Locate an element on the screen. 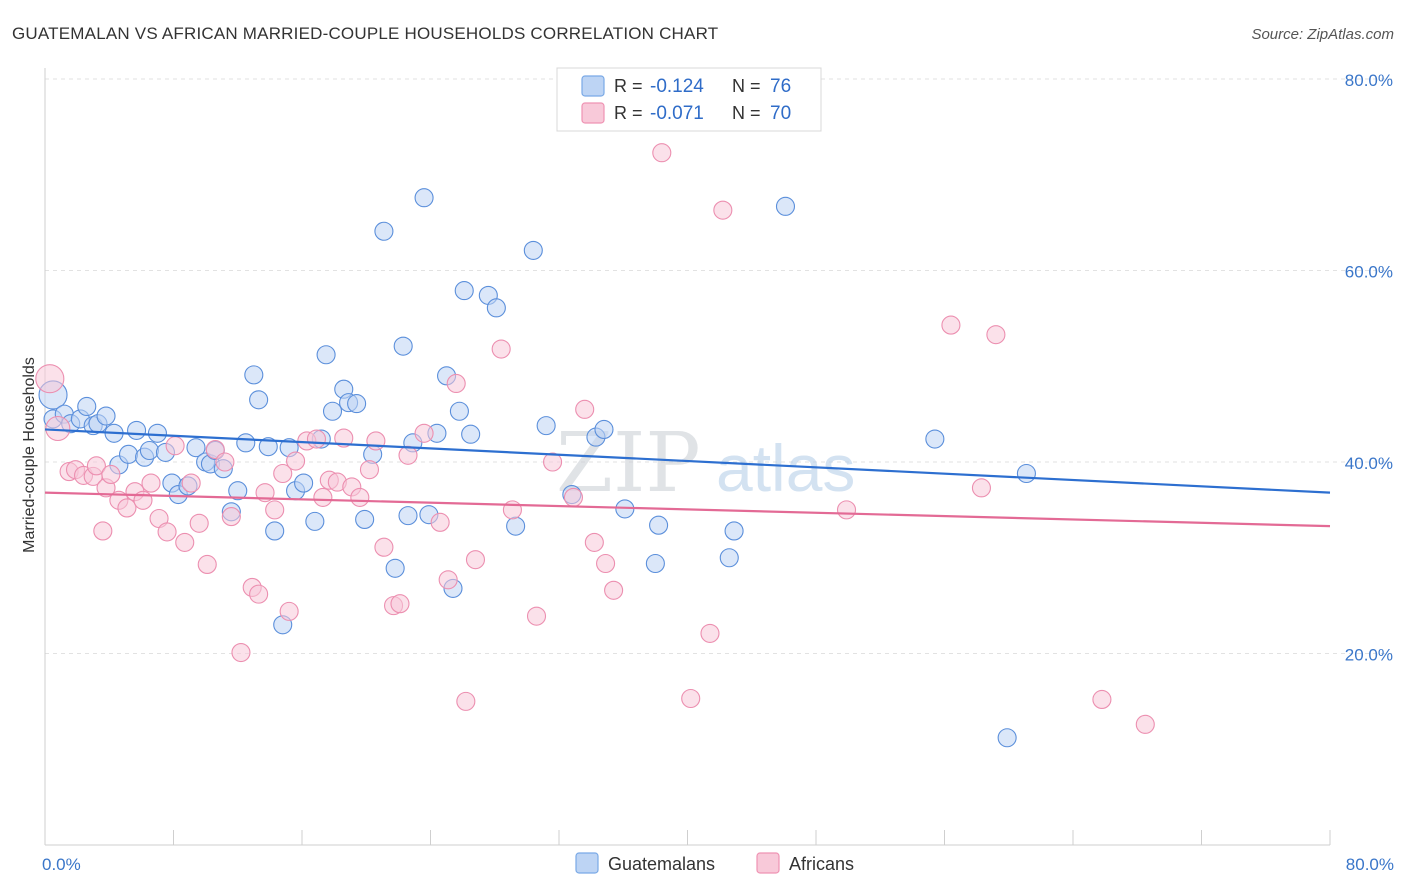  african-trend-line is located at coordinates (687, 509).